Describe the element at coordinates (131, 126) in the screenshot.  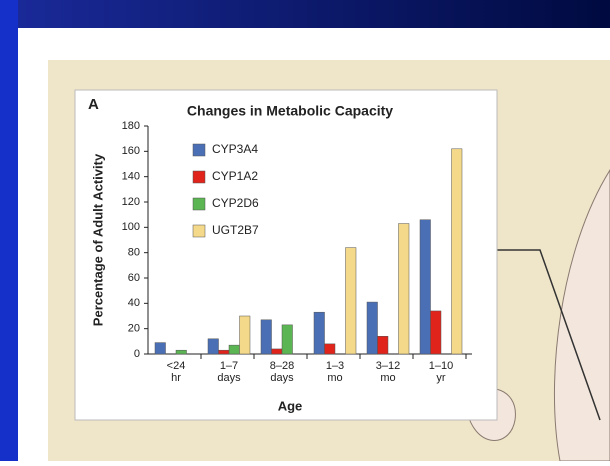
I see `y-tick-label: 180` at that location.